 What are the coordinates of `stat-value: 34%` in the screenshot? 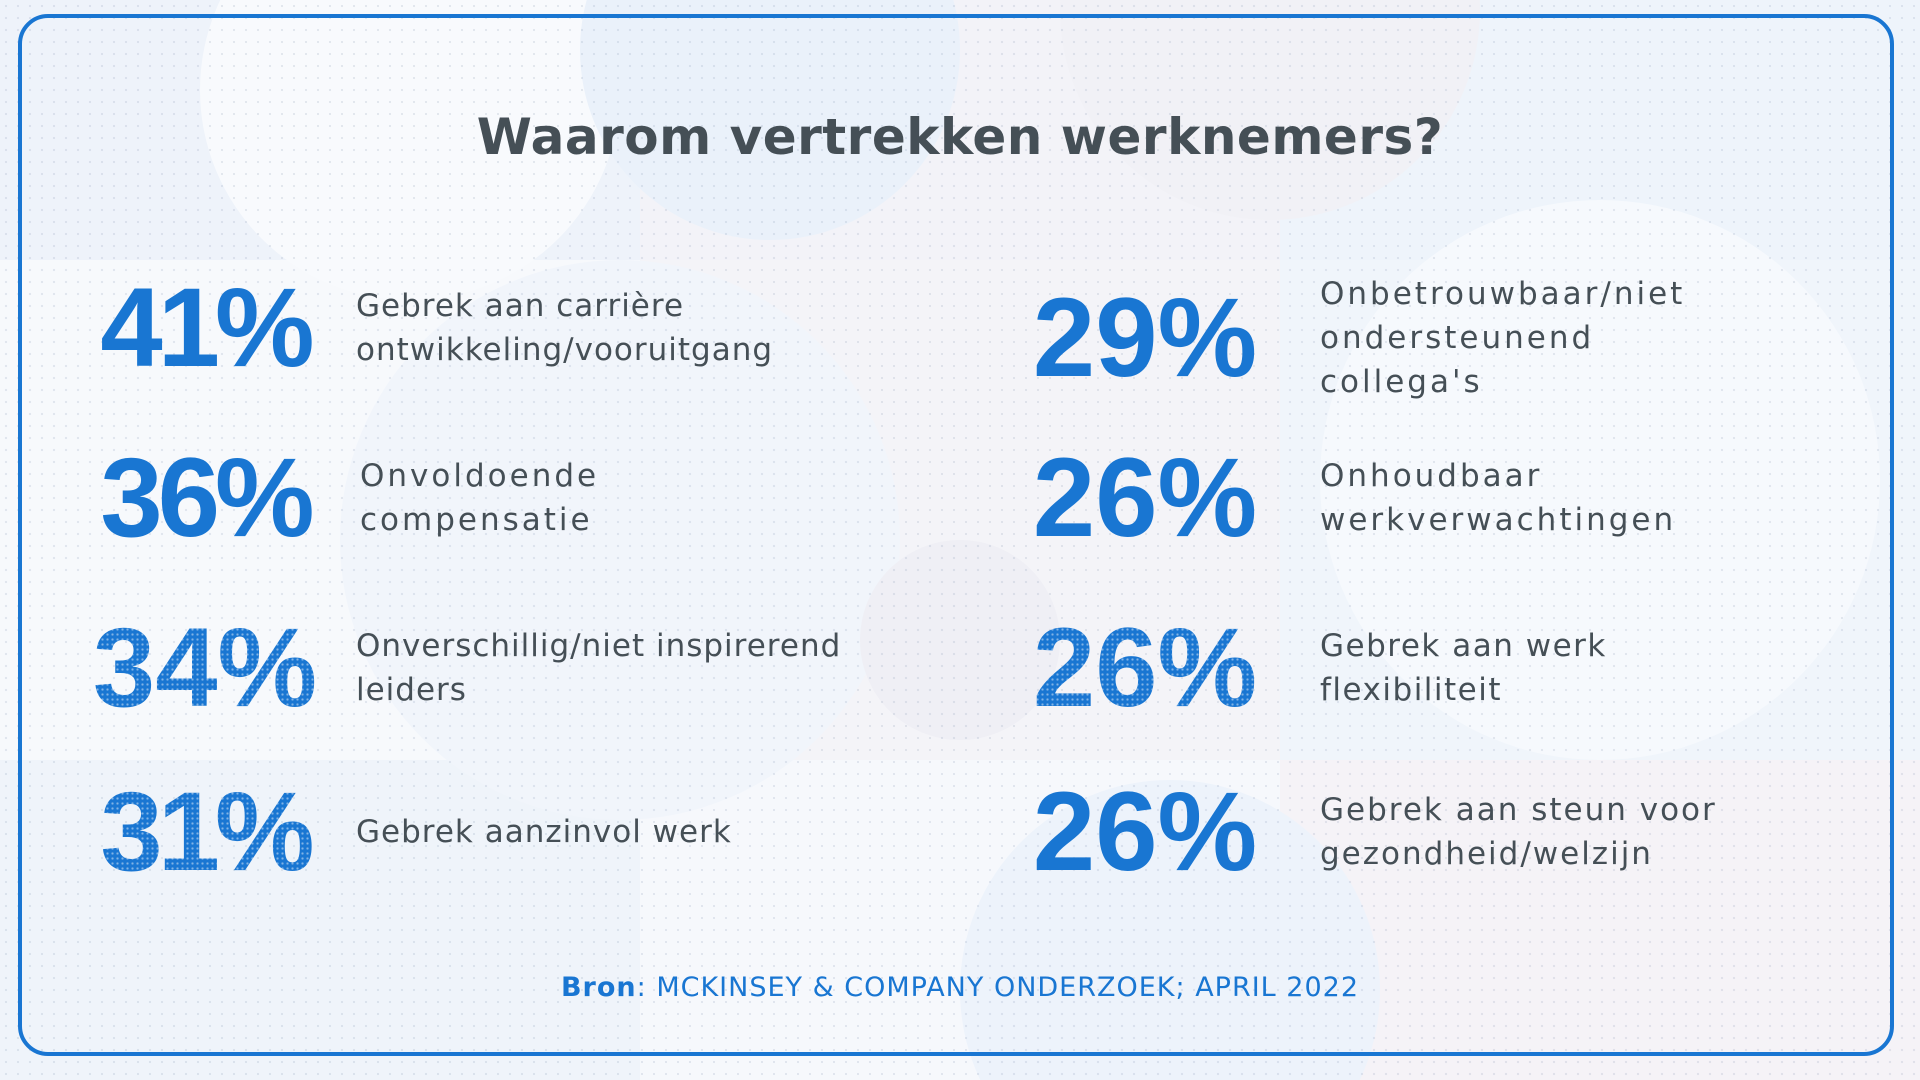 It's located at (205, 668).